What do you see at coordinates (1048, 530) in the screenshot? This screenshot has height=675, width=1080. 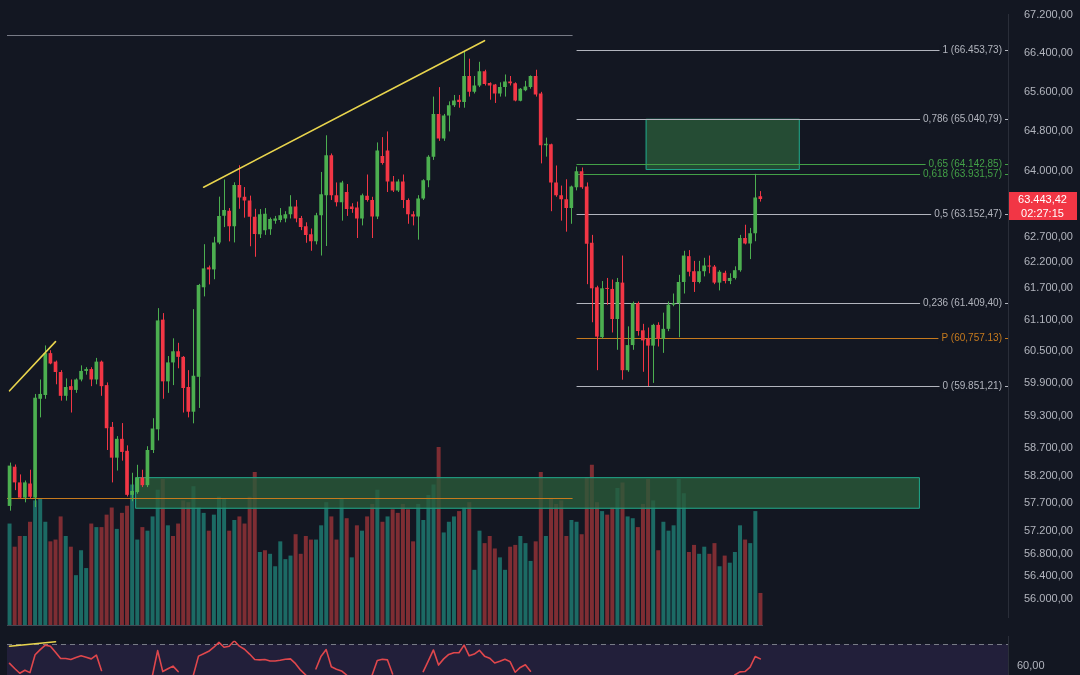 I see `y-tick-label: 57.200,00` at bounding box center [1048, 530].